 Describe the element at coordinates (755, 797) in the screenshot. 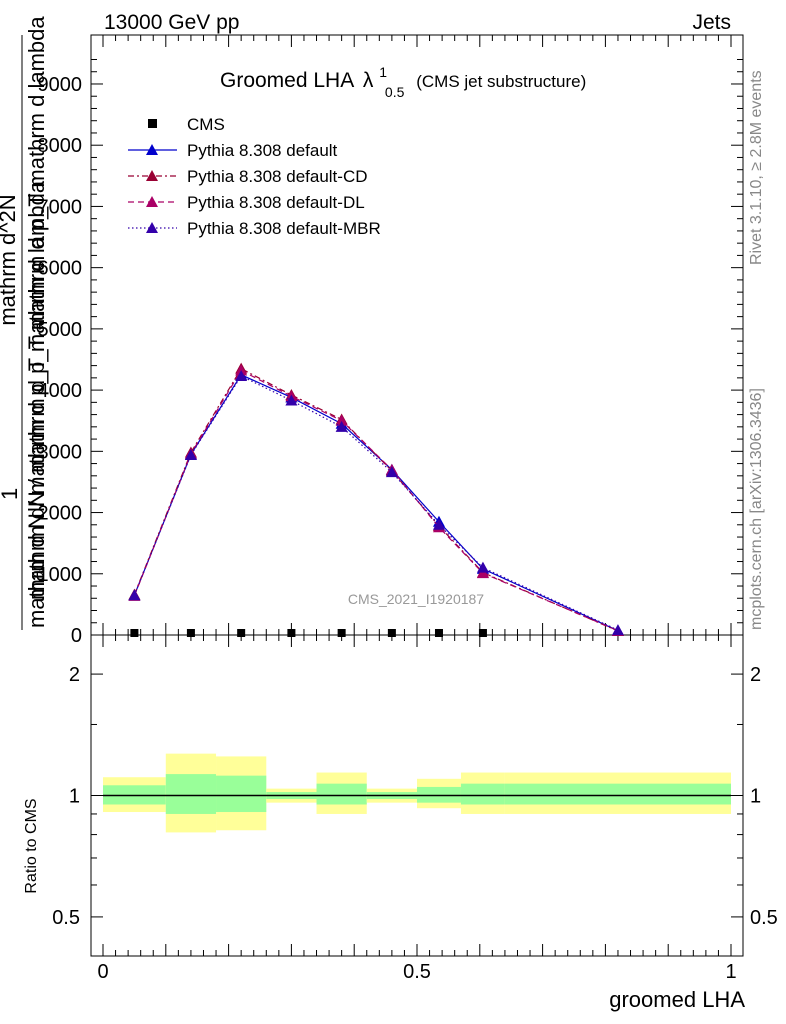

I see `ratio-tick-label-right: 1` at that location.